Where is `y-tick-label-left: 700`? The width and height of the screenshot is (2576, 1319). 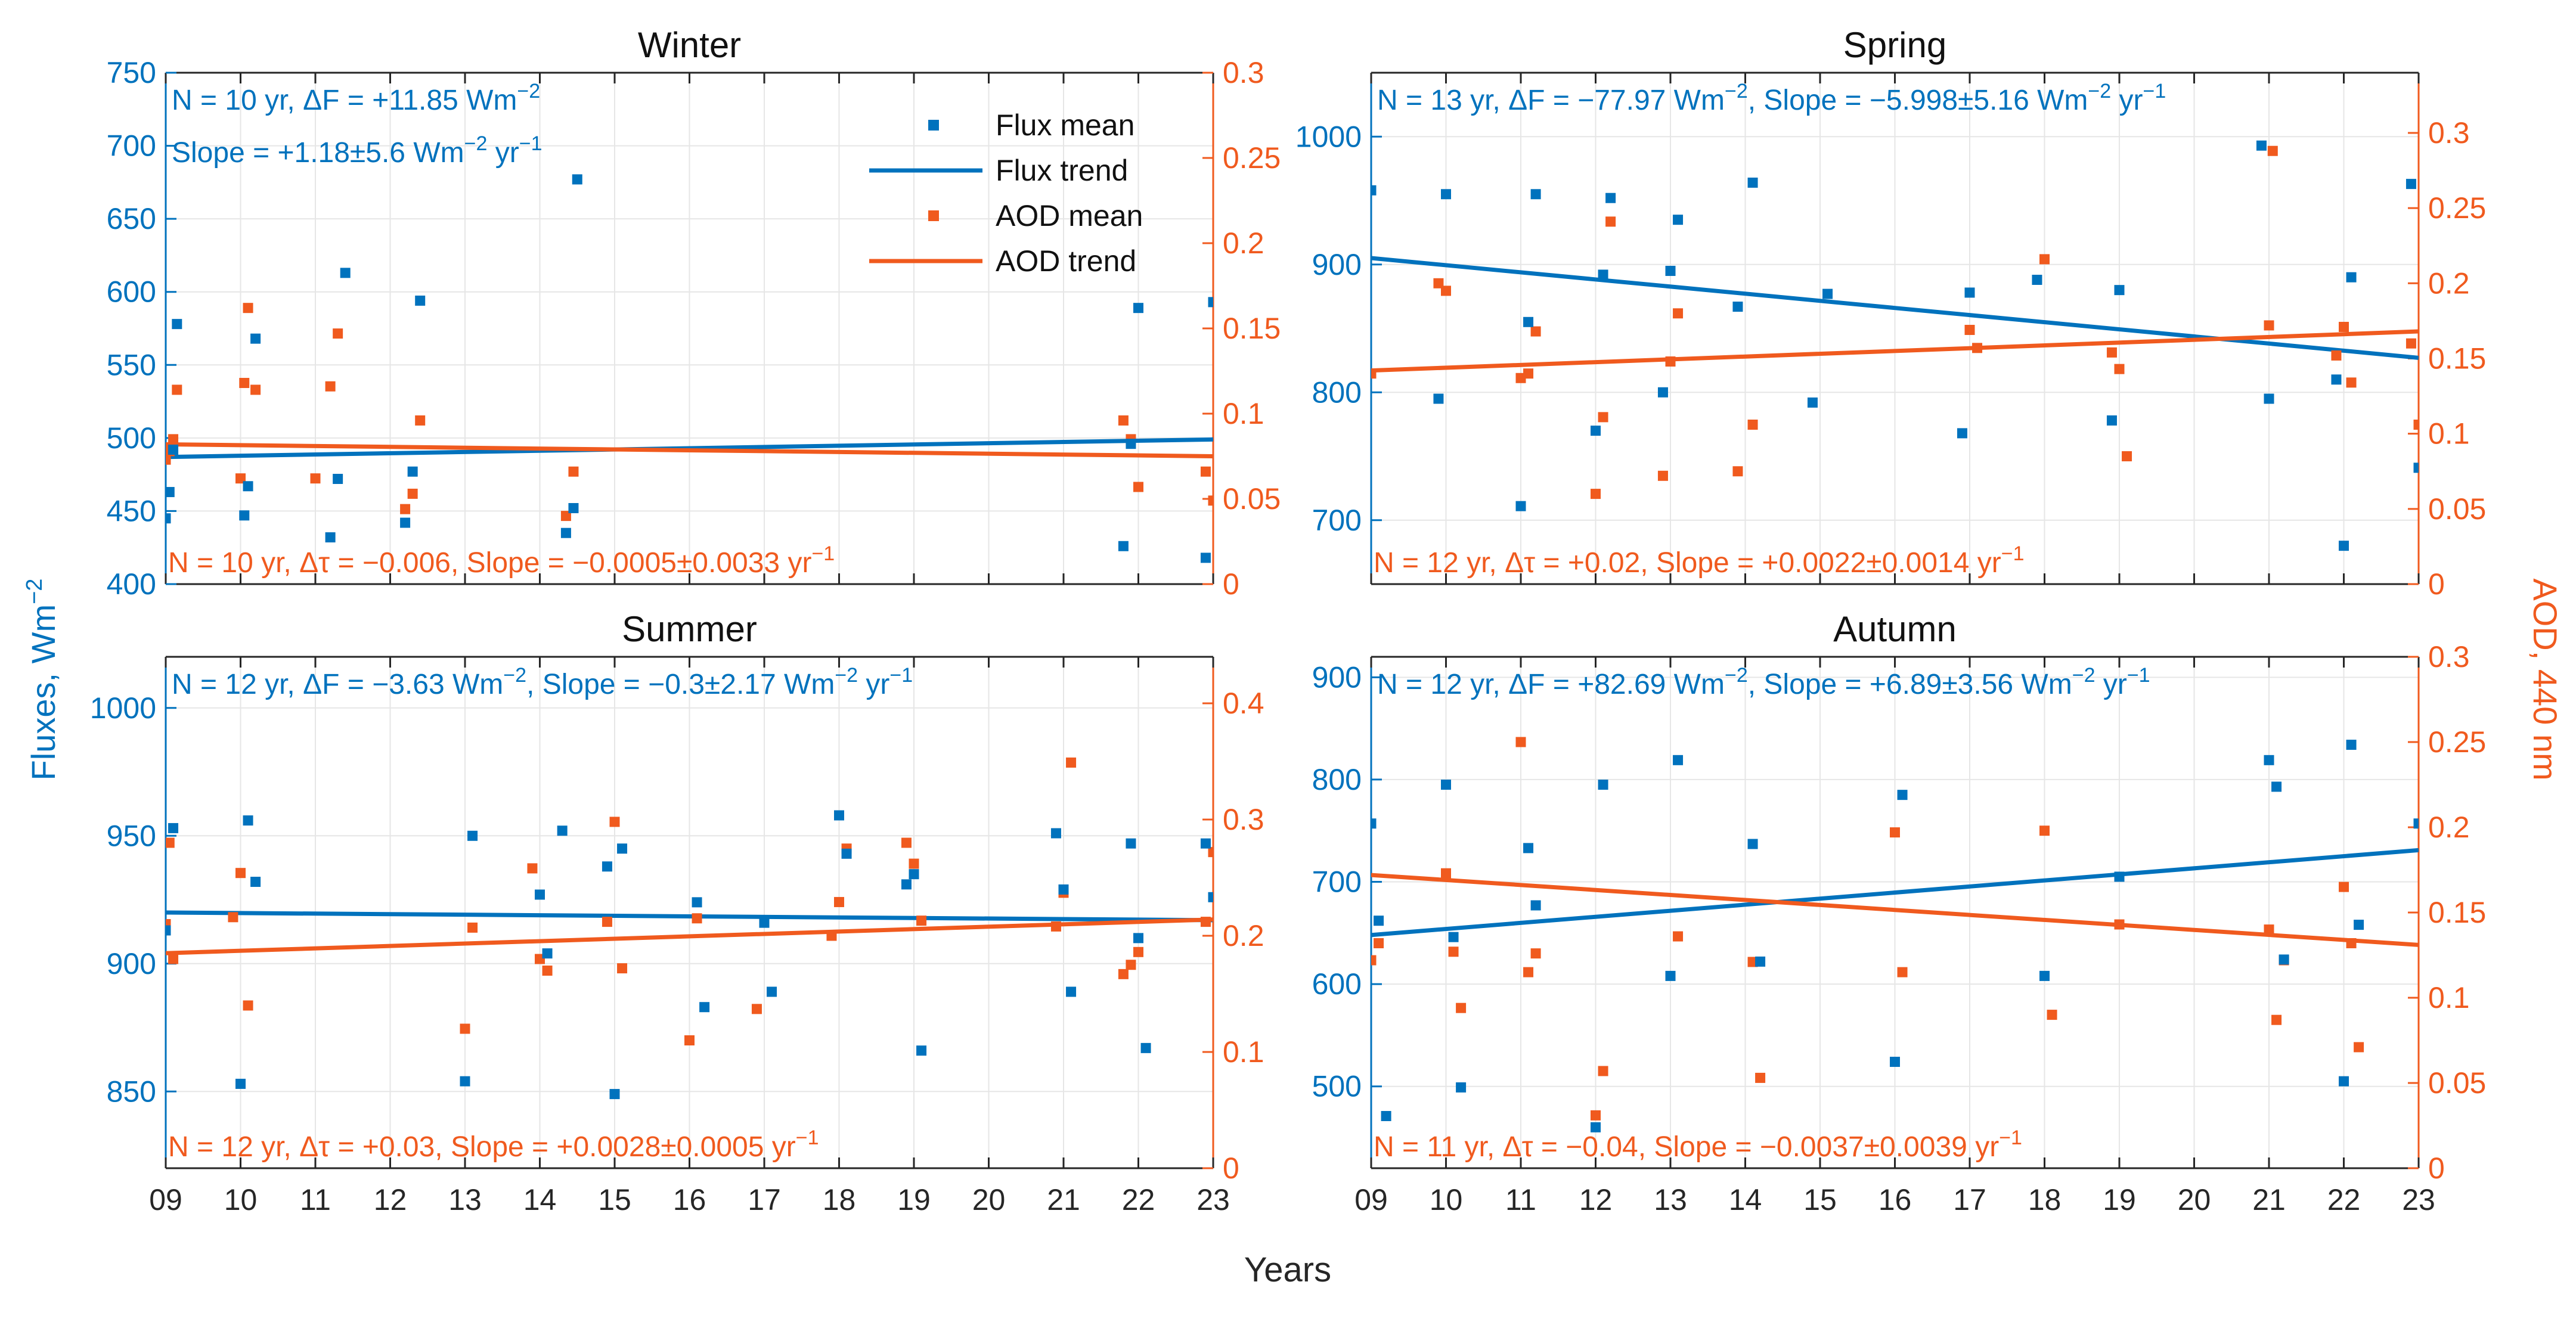
y-tick-label-left: 700 is located at coordinates (1337, 520).